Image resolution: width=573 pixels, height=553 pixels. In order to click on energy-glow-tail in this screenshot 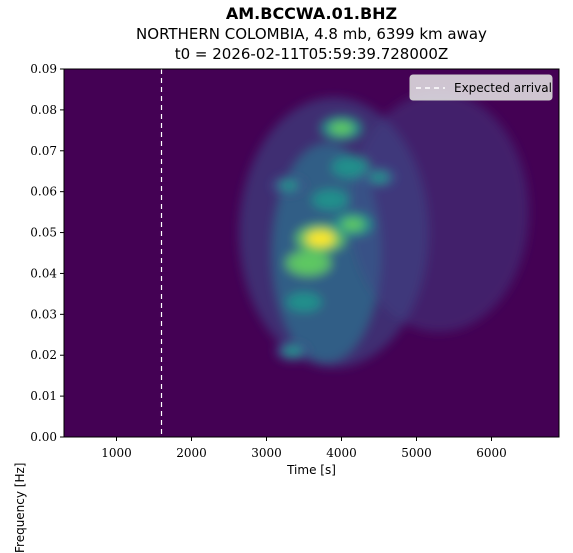, I will do `click(439, 212)`.